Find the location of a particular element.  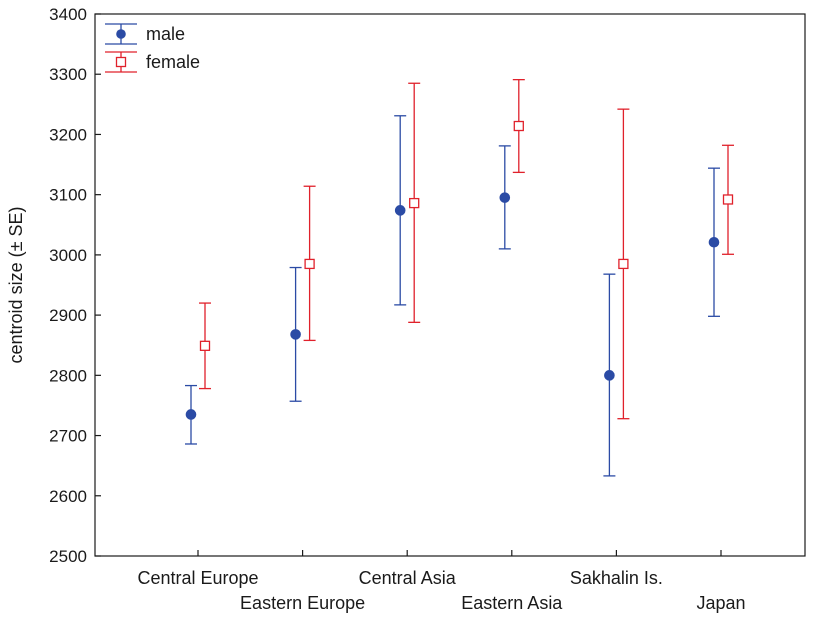

y-tick-label: 2800 is located at coordinates (68, 375).